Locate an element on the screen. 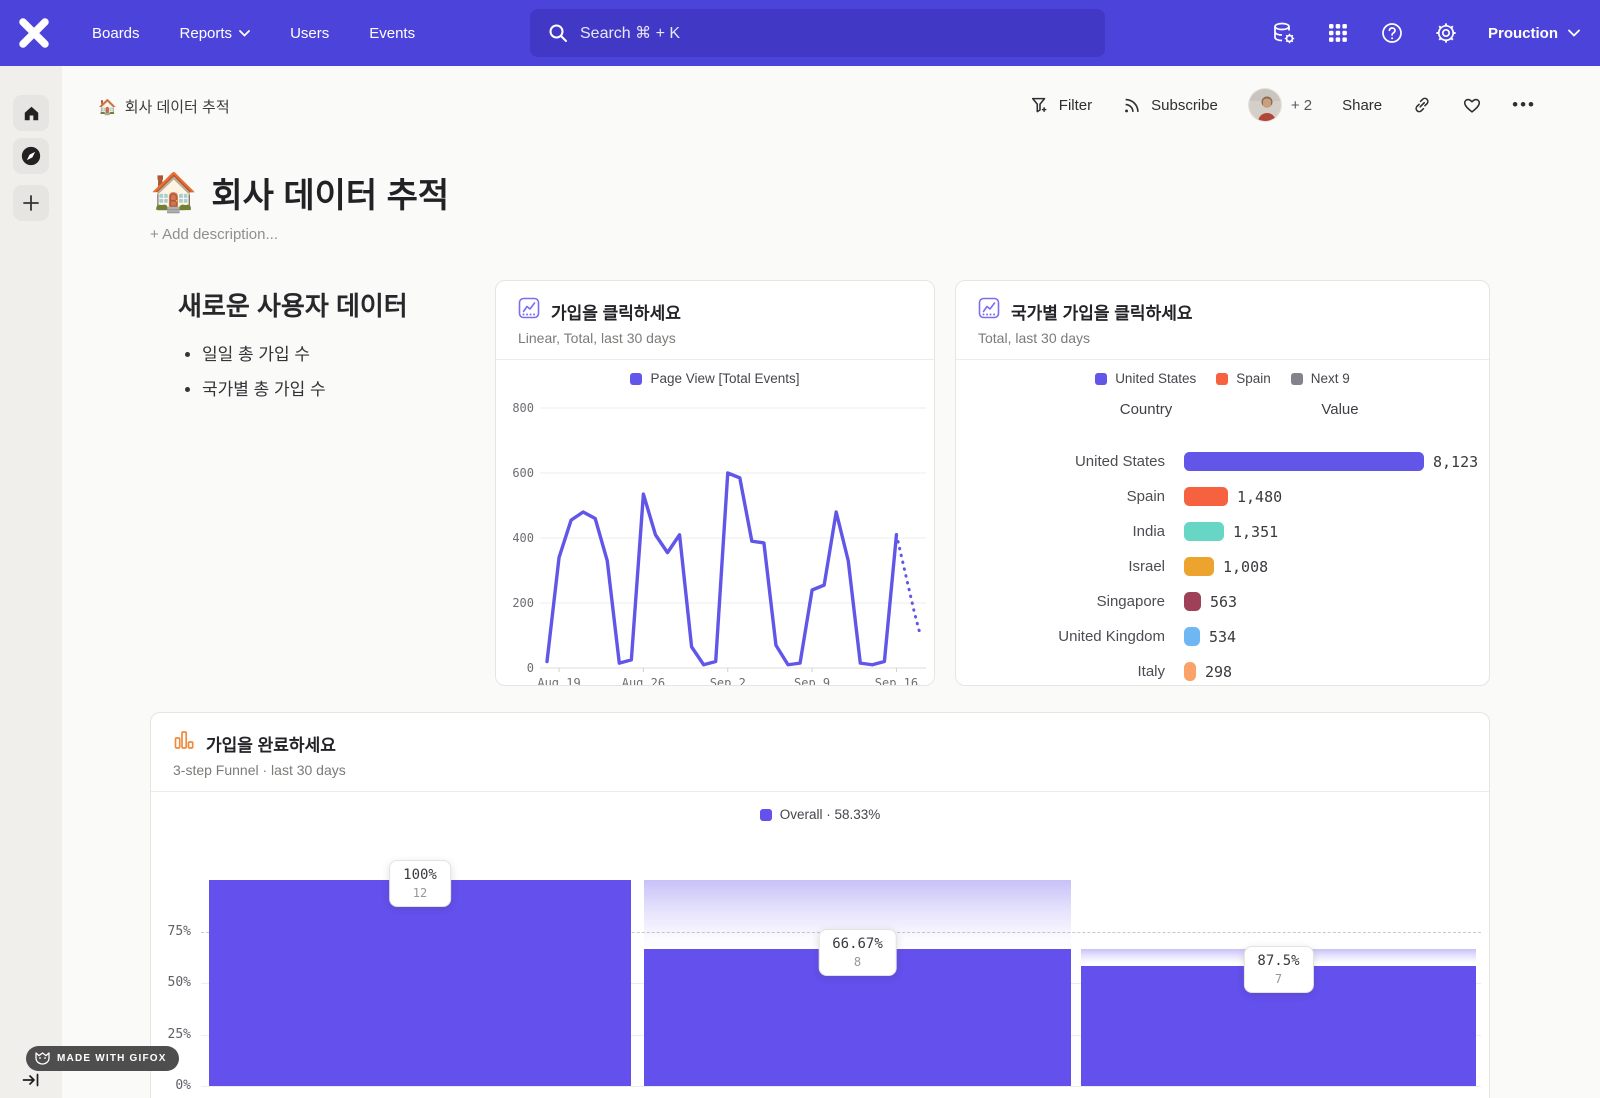 Image resolution: width=1600 pixels, height=1098 pixels. funnel-step-count: 7 is located at coordinates (1278, 978).